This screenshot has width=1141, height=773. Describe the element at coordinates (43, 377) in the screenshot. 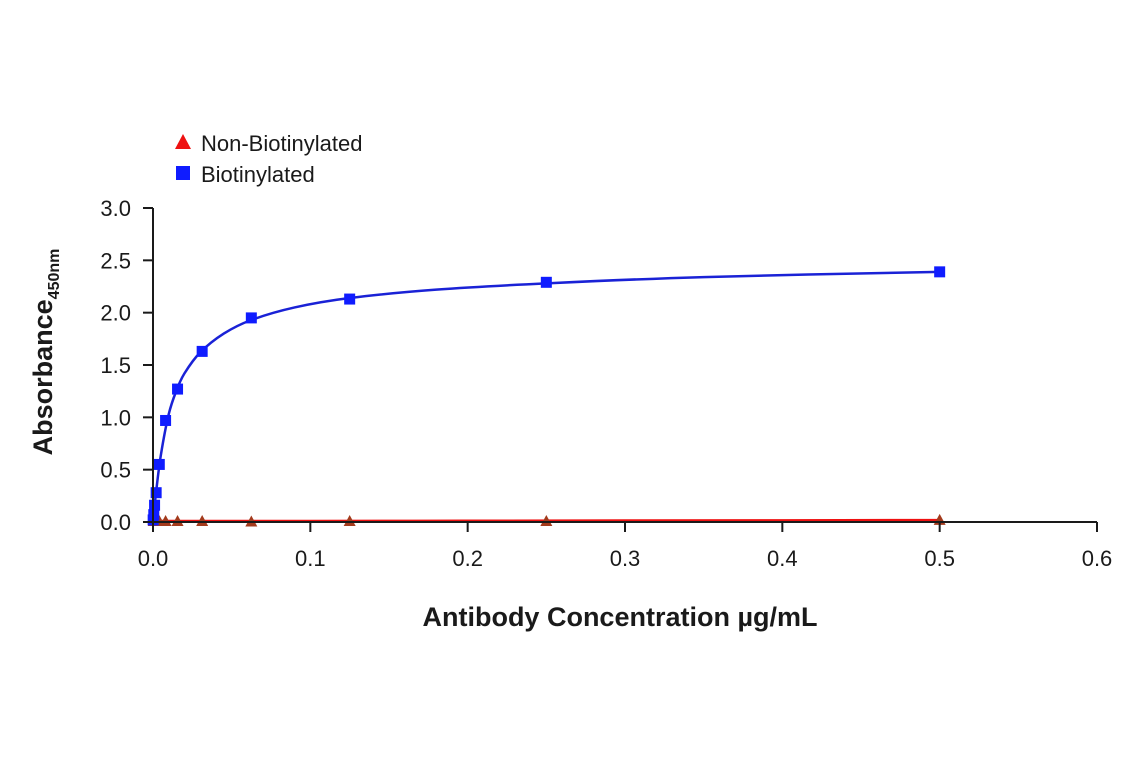

I see `y-axis-title-main: Absorbance` at that location.